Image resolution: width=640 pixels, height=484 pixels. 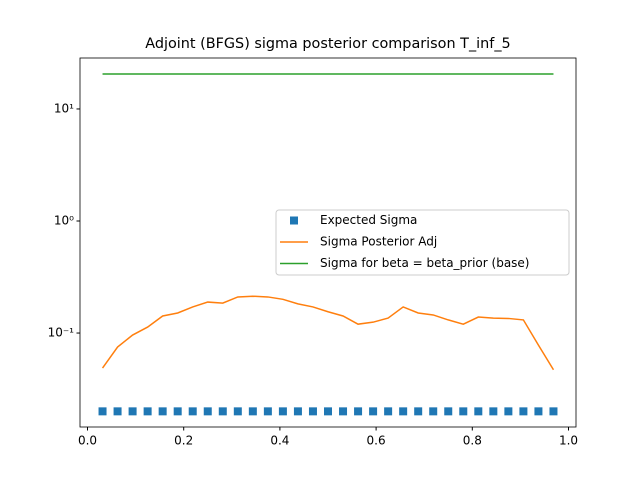 I want to click on legend-label: Expected Sigma, so click(x=368, y=220).